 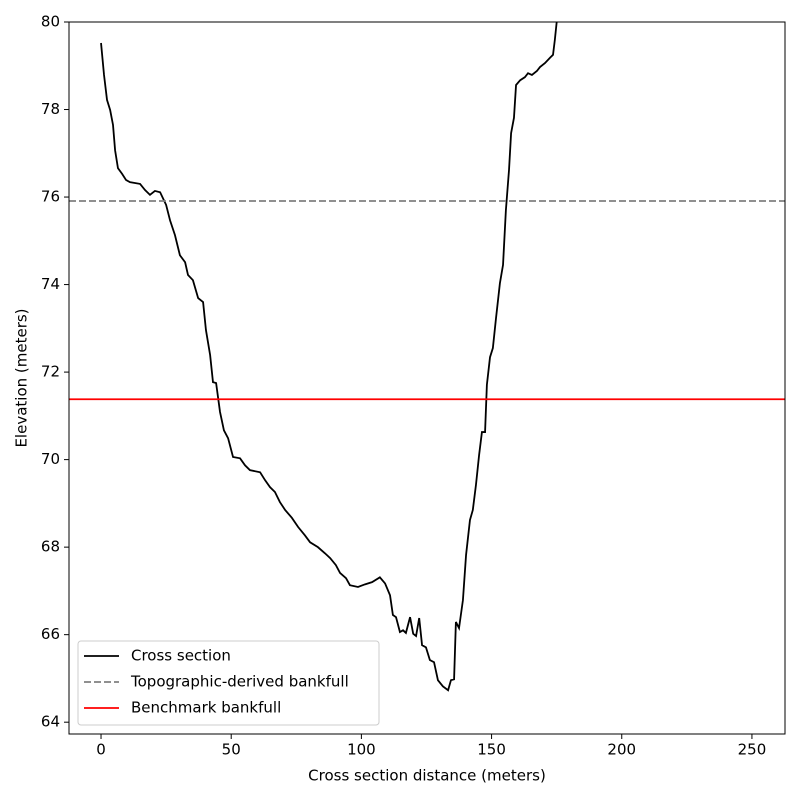 I want to click on x-tick-label: 0, so click(x=101, y=750).